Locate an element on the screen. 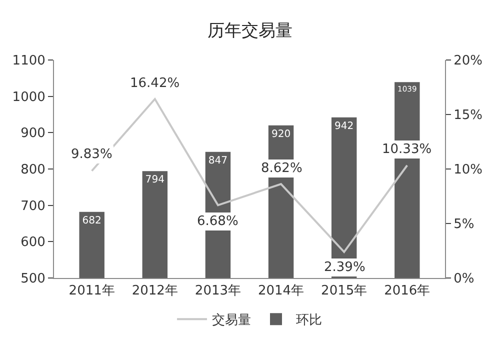  data-label: 2.39% is located at coordinates (345, 267).